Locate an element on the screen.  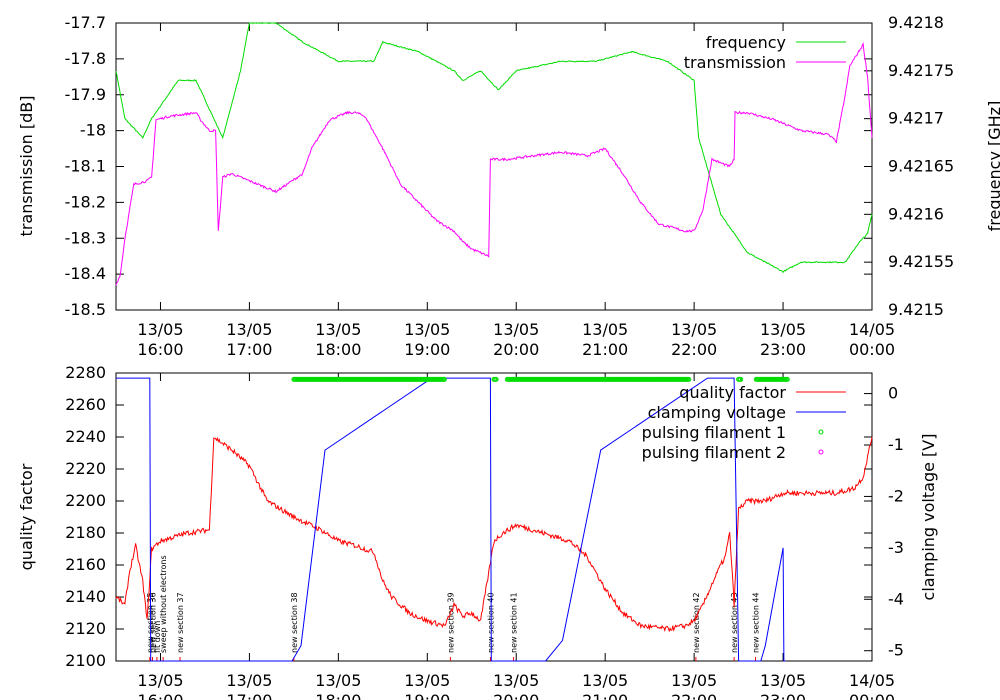
y-tick-label: 2180 is located at coordinates (85, 532).